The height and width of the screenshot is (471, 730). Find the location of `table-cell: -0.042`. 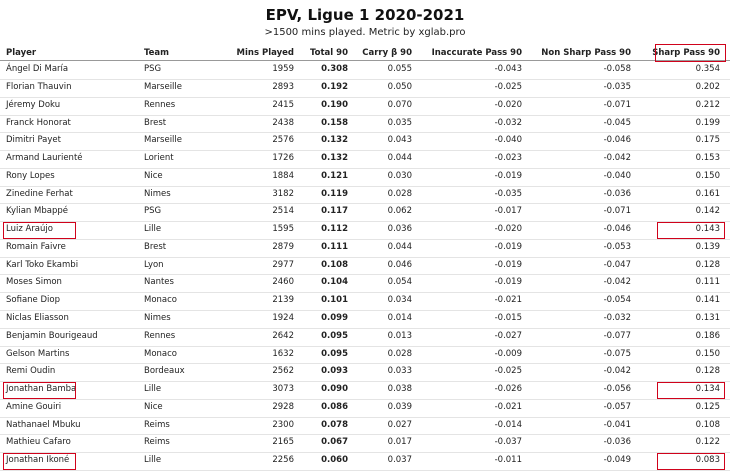

table-cell: -0.042 is located at coordinates (617, 282).